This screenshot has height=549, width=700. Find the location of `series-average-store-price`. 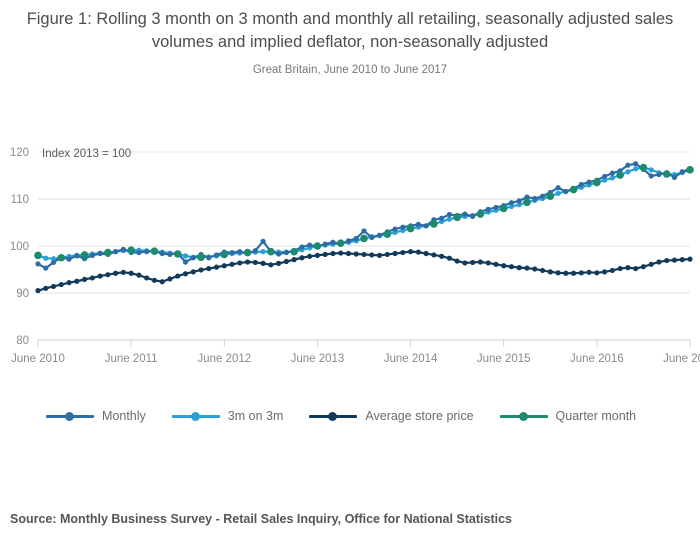

series-average-store-price is located at coordinates (364, 271).